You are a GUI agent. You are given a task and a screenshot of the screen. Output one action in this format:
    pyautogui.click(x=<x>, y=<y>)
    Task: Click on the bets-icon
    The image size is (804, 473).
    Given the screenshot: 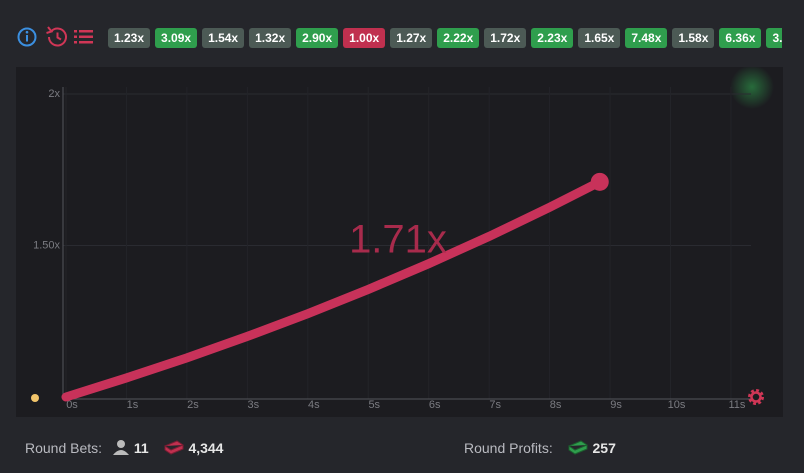 What is the action you would take?
    pyautogui.click(x=173, y=447)
    